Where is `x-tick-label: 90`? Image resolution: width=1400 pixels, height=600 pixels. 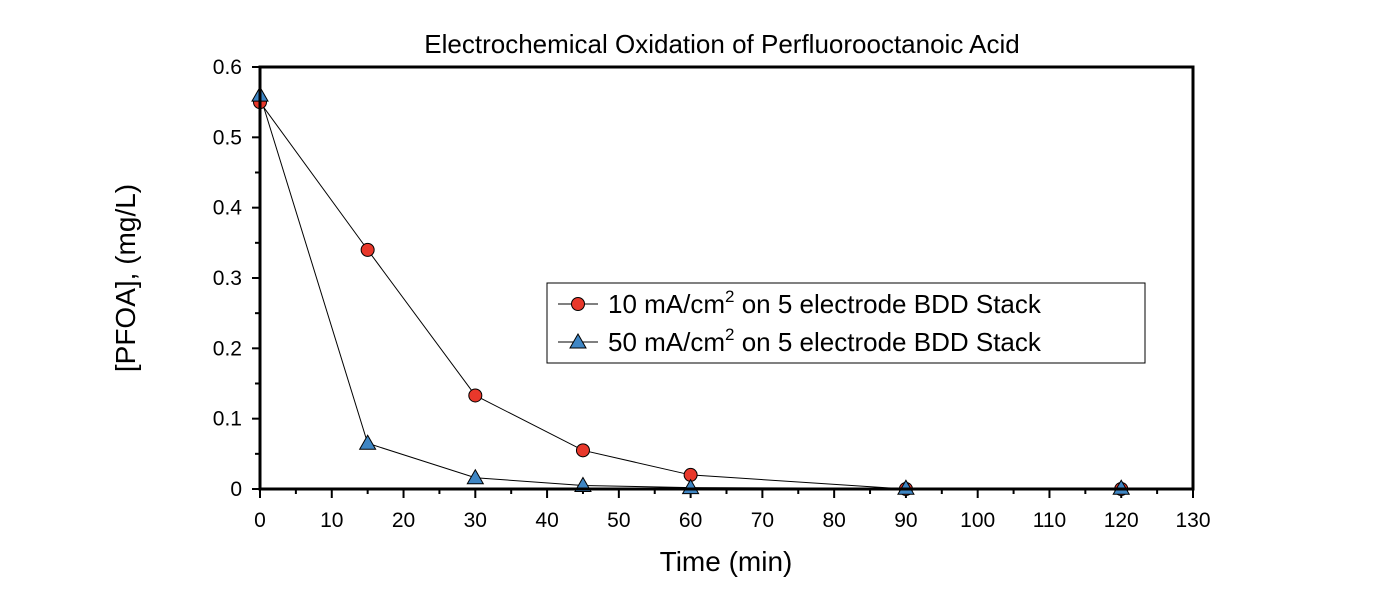 x-tick-label: 90 is located at coordinates (905, 520).